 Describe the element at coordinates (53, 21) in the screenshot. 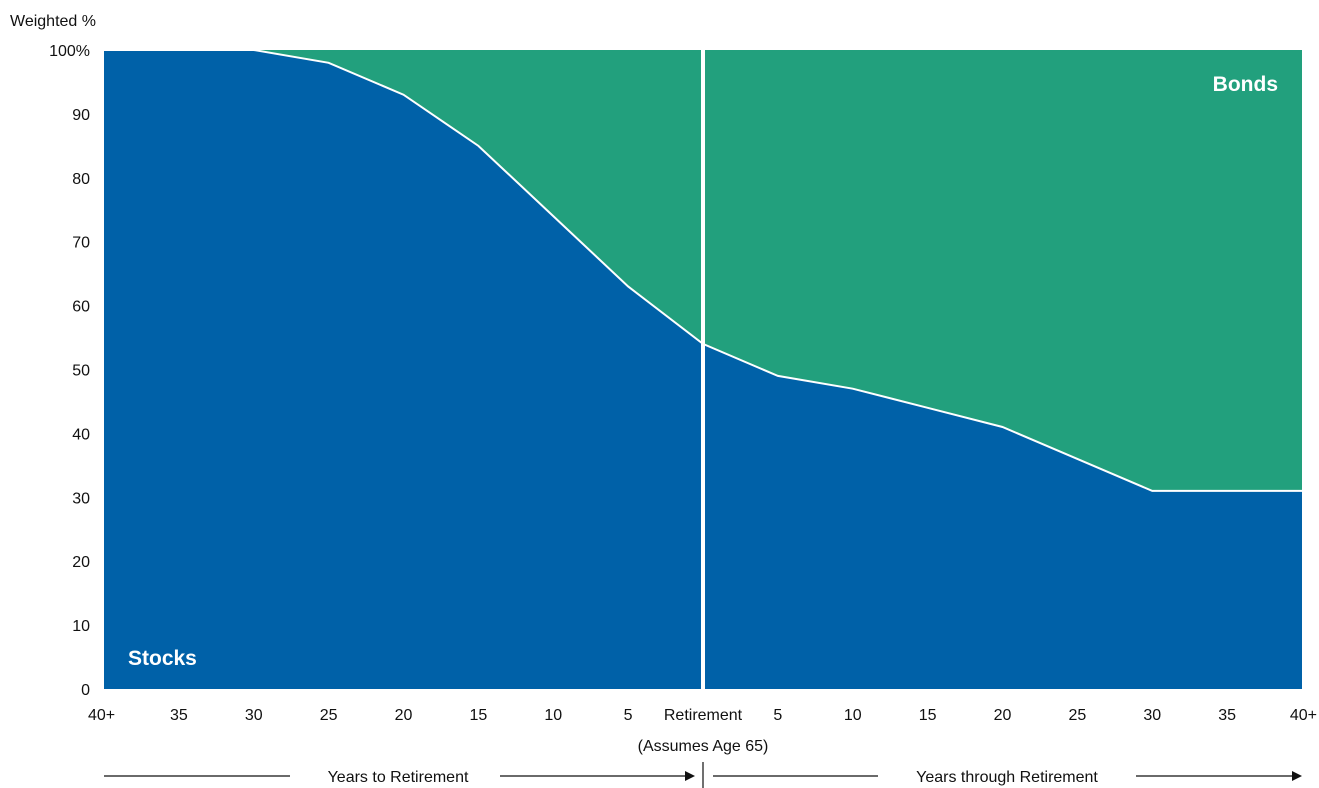

I see `y-axis-label: Weighted %` at that location.